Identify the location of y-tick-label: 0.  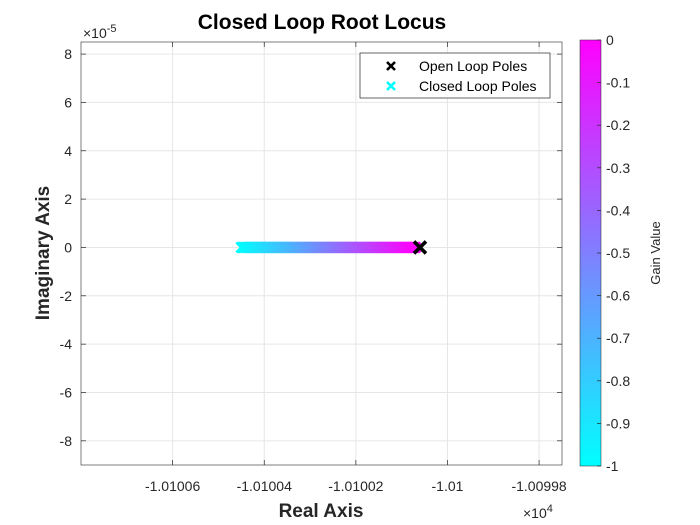
(68, 247).